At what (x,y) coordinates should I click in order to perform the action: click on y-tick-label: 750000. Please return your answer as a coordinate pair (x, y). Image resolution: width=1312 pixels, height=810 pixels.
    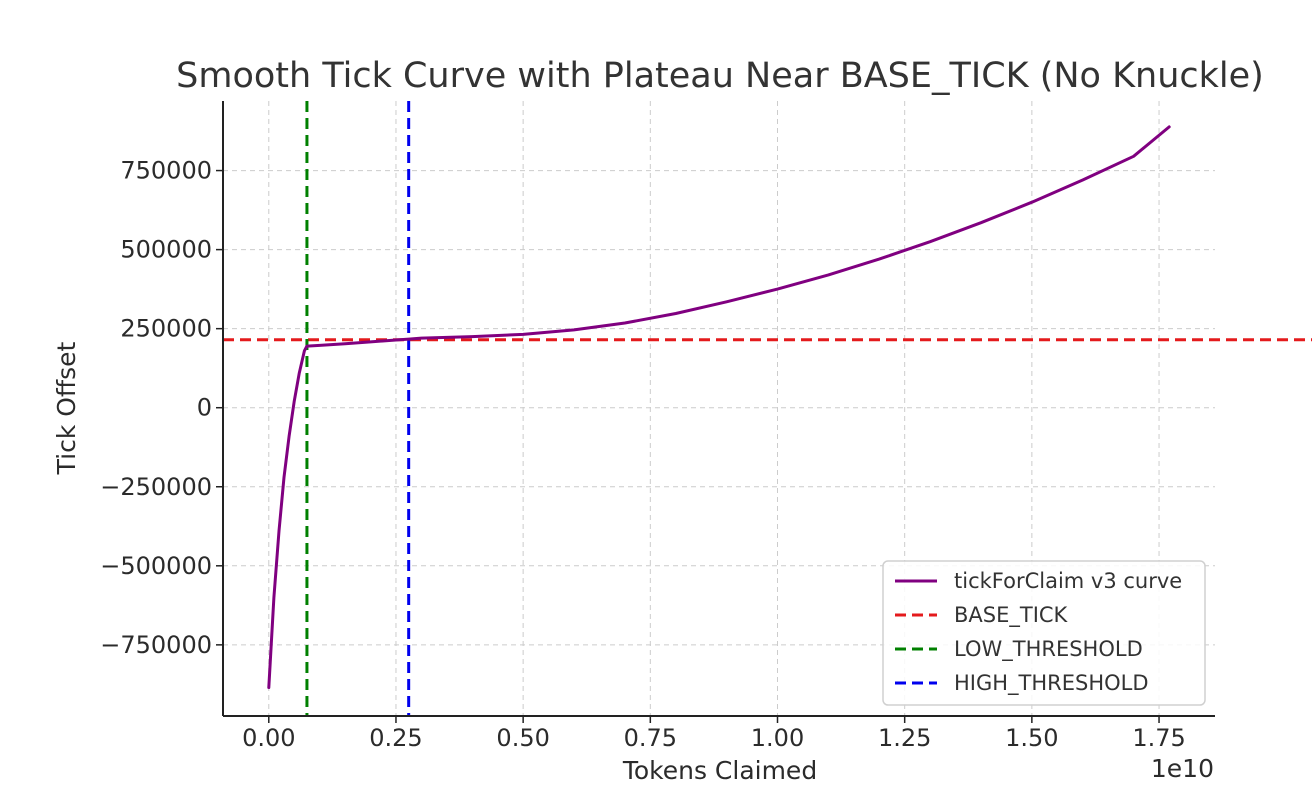
    Looking at the image, I should click on (166, 171).